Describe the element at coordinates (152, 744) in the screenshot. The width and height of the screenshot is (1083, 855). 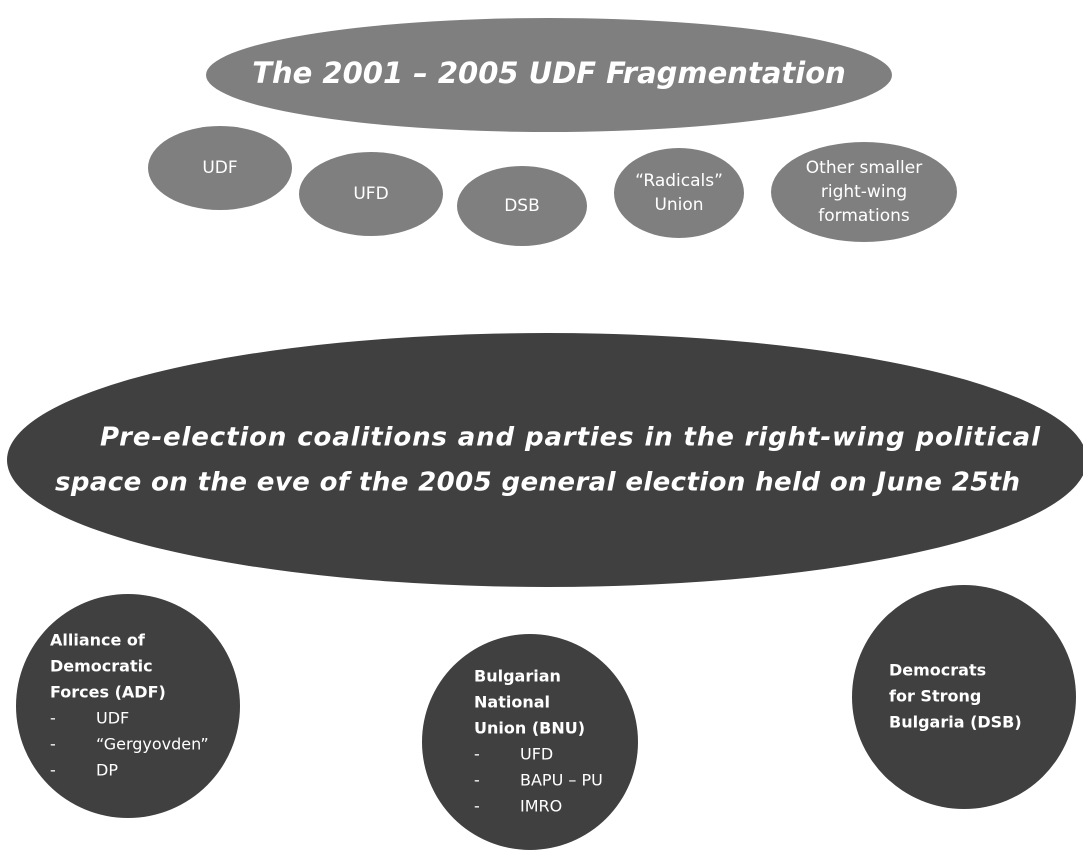
I see `coalition-member: “Gergyovden”` at that location.